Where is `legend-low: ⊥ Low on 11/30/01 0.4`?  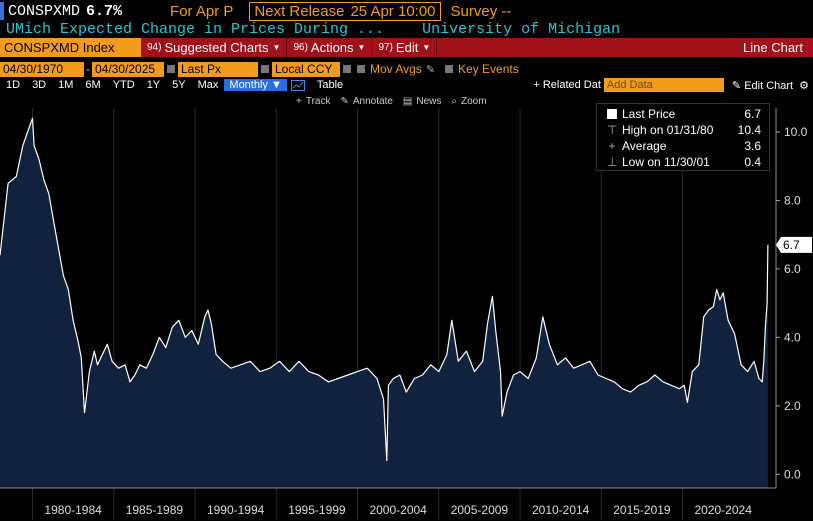 legend-low: ⊥ Low on 11/30/01 0.4 is located at coordinates (687, 162).